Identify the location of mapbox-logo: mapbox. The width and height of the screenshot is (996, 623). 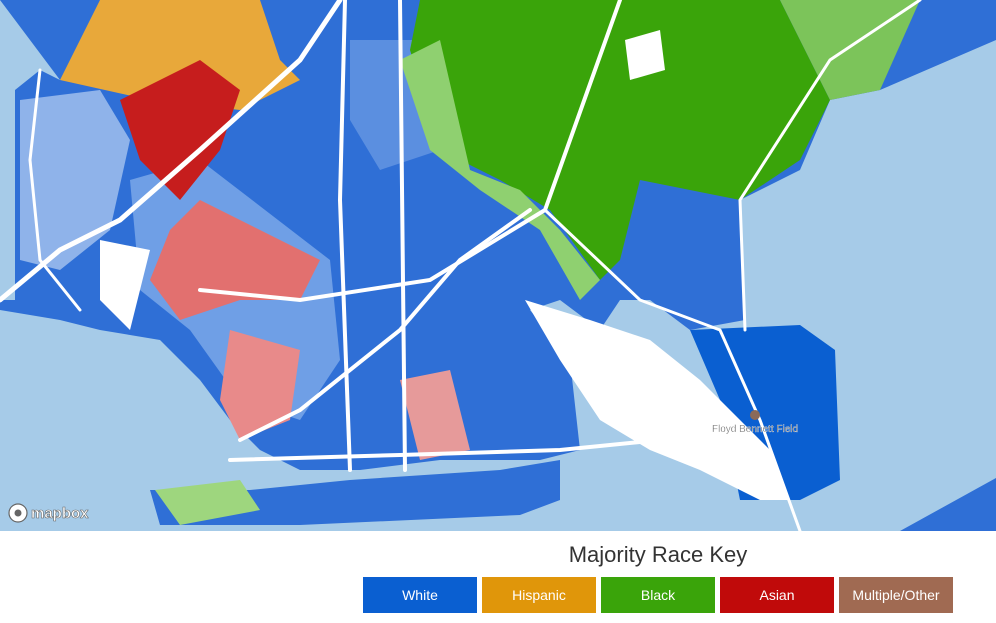
(48, 513).